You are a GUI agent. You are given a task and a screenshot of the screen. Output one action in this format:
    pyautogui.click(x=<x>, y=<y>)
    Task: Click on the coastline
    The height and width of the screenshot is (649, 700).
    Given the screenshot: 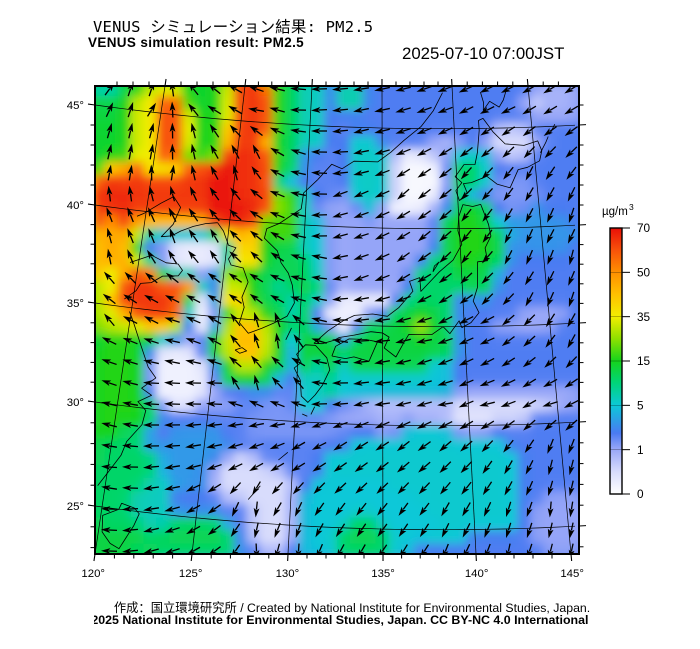 What is the action you would take?
    pyautogui.click(x=436, y=267)
    